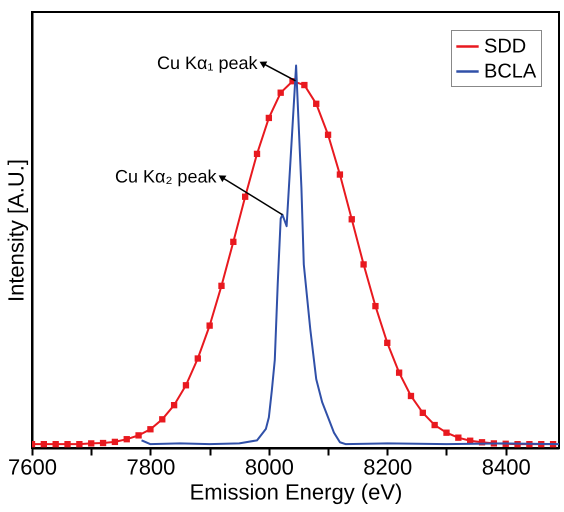 Image resolution: width=564 pixels, height=512 pixels. I want to click on y-axis-title: Intensity [A.U.], so click(16, 230).